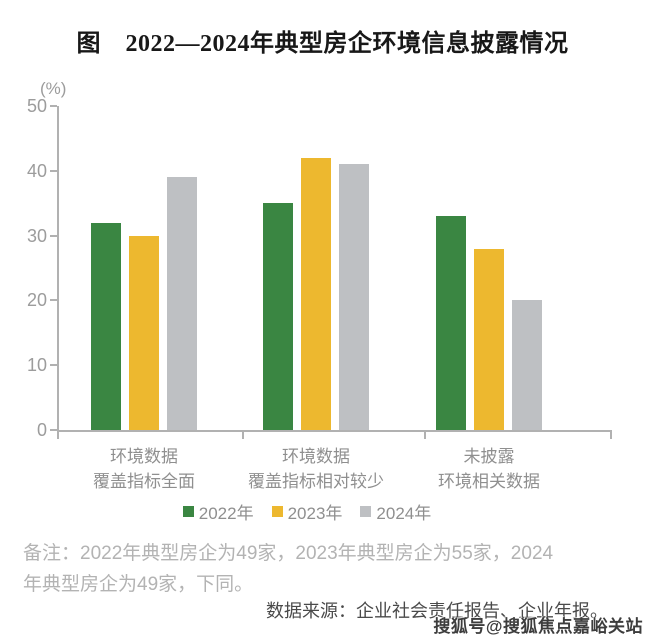 The width and height of the screenshot is (645, 641). I want to click on legend: 2022年 2023年 2024年, so click(307, 511).